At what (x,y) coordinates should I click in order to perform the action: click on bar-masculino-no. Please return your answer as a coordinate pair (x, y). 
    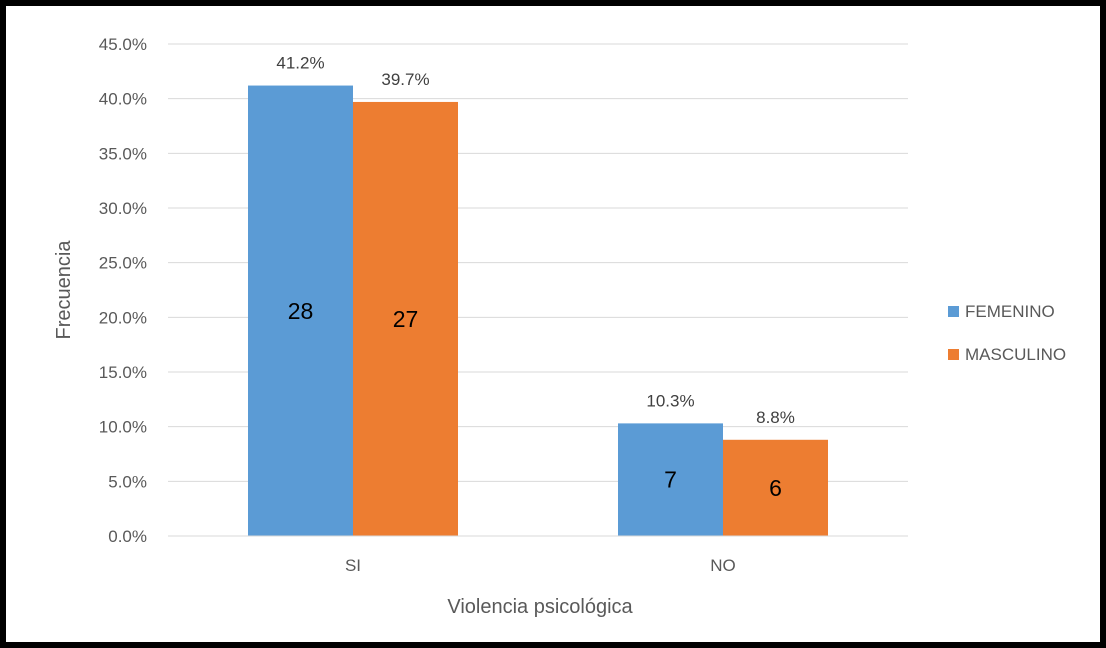
    Looking at the image, I should click on (775, 487).